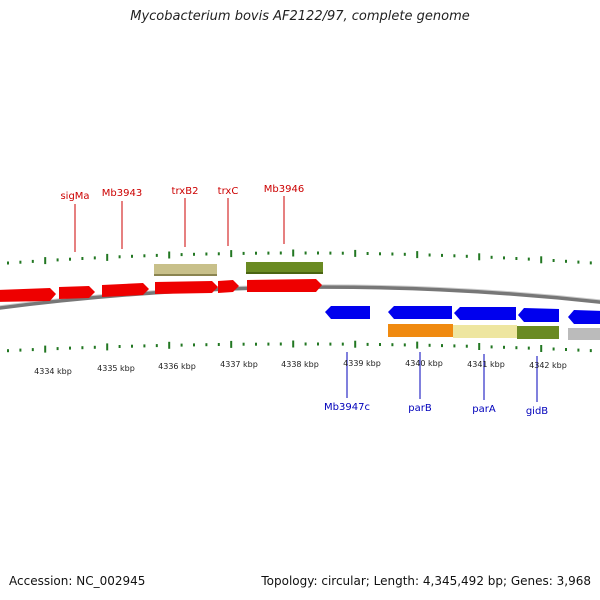  I want to click on cds-arrow-parA, so click(485, 313).